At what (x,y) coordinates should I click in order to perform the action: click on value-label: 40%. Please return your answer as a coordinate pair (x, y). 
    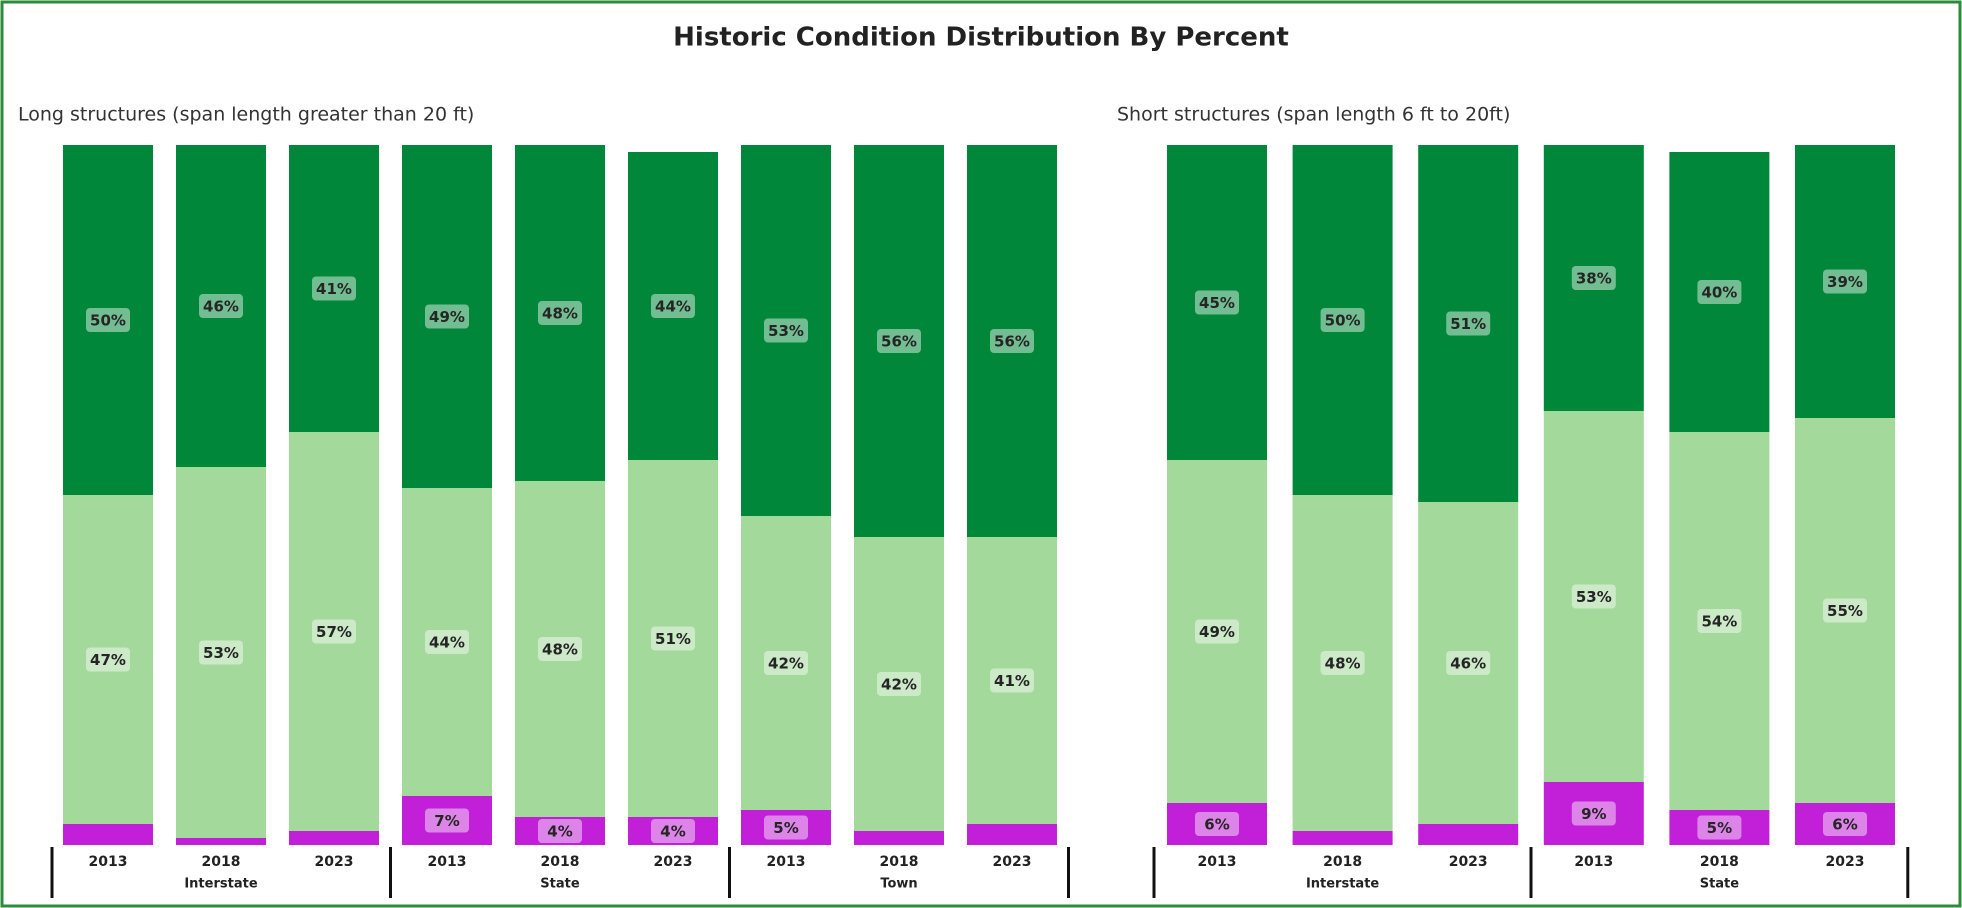
    Looking at the image, I should click on (1719, 293).